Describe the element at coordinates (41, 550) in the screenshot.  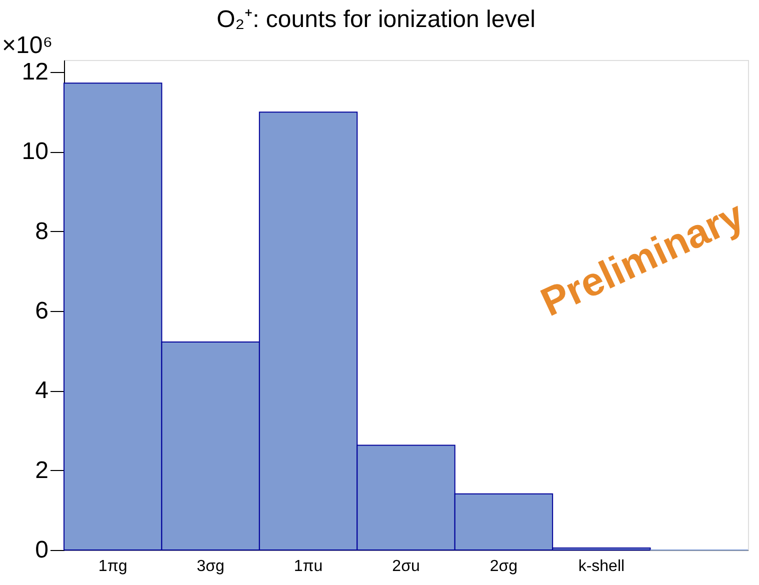
I see `y-tick-label: 0` at that location.